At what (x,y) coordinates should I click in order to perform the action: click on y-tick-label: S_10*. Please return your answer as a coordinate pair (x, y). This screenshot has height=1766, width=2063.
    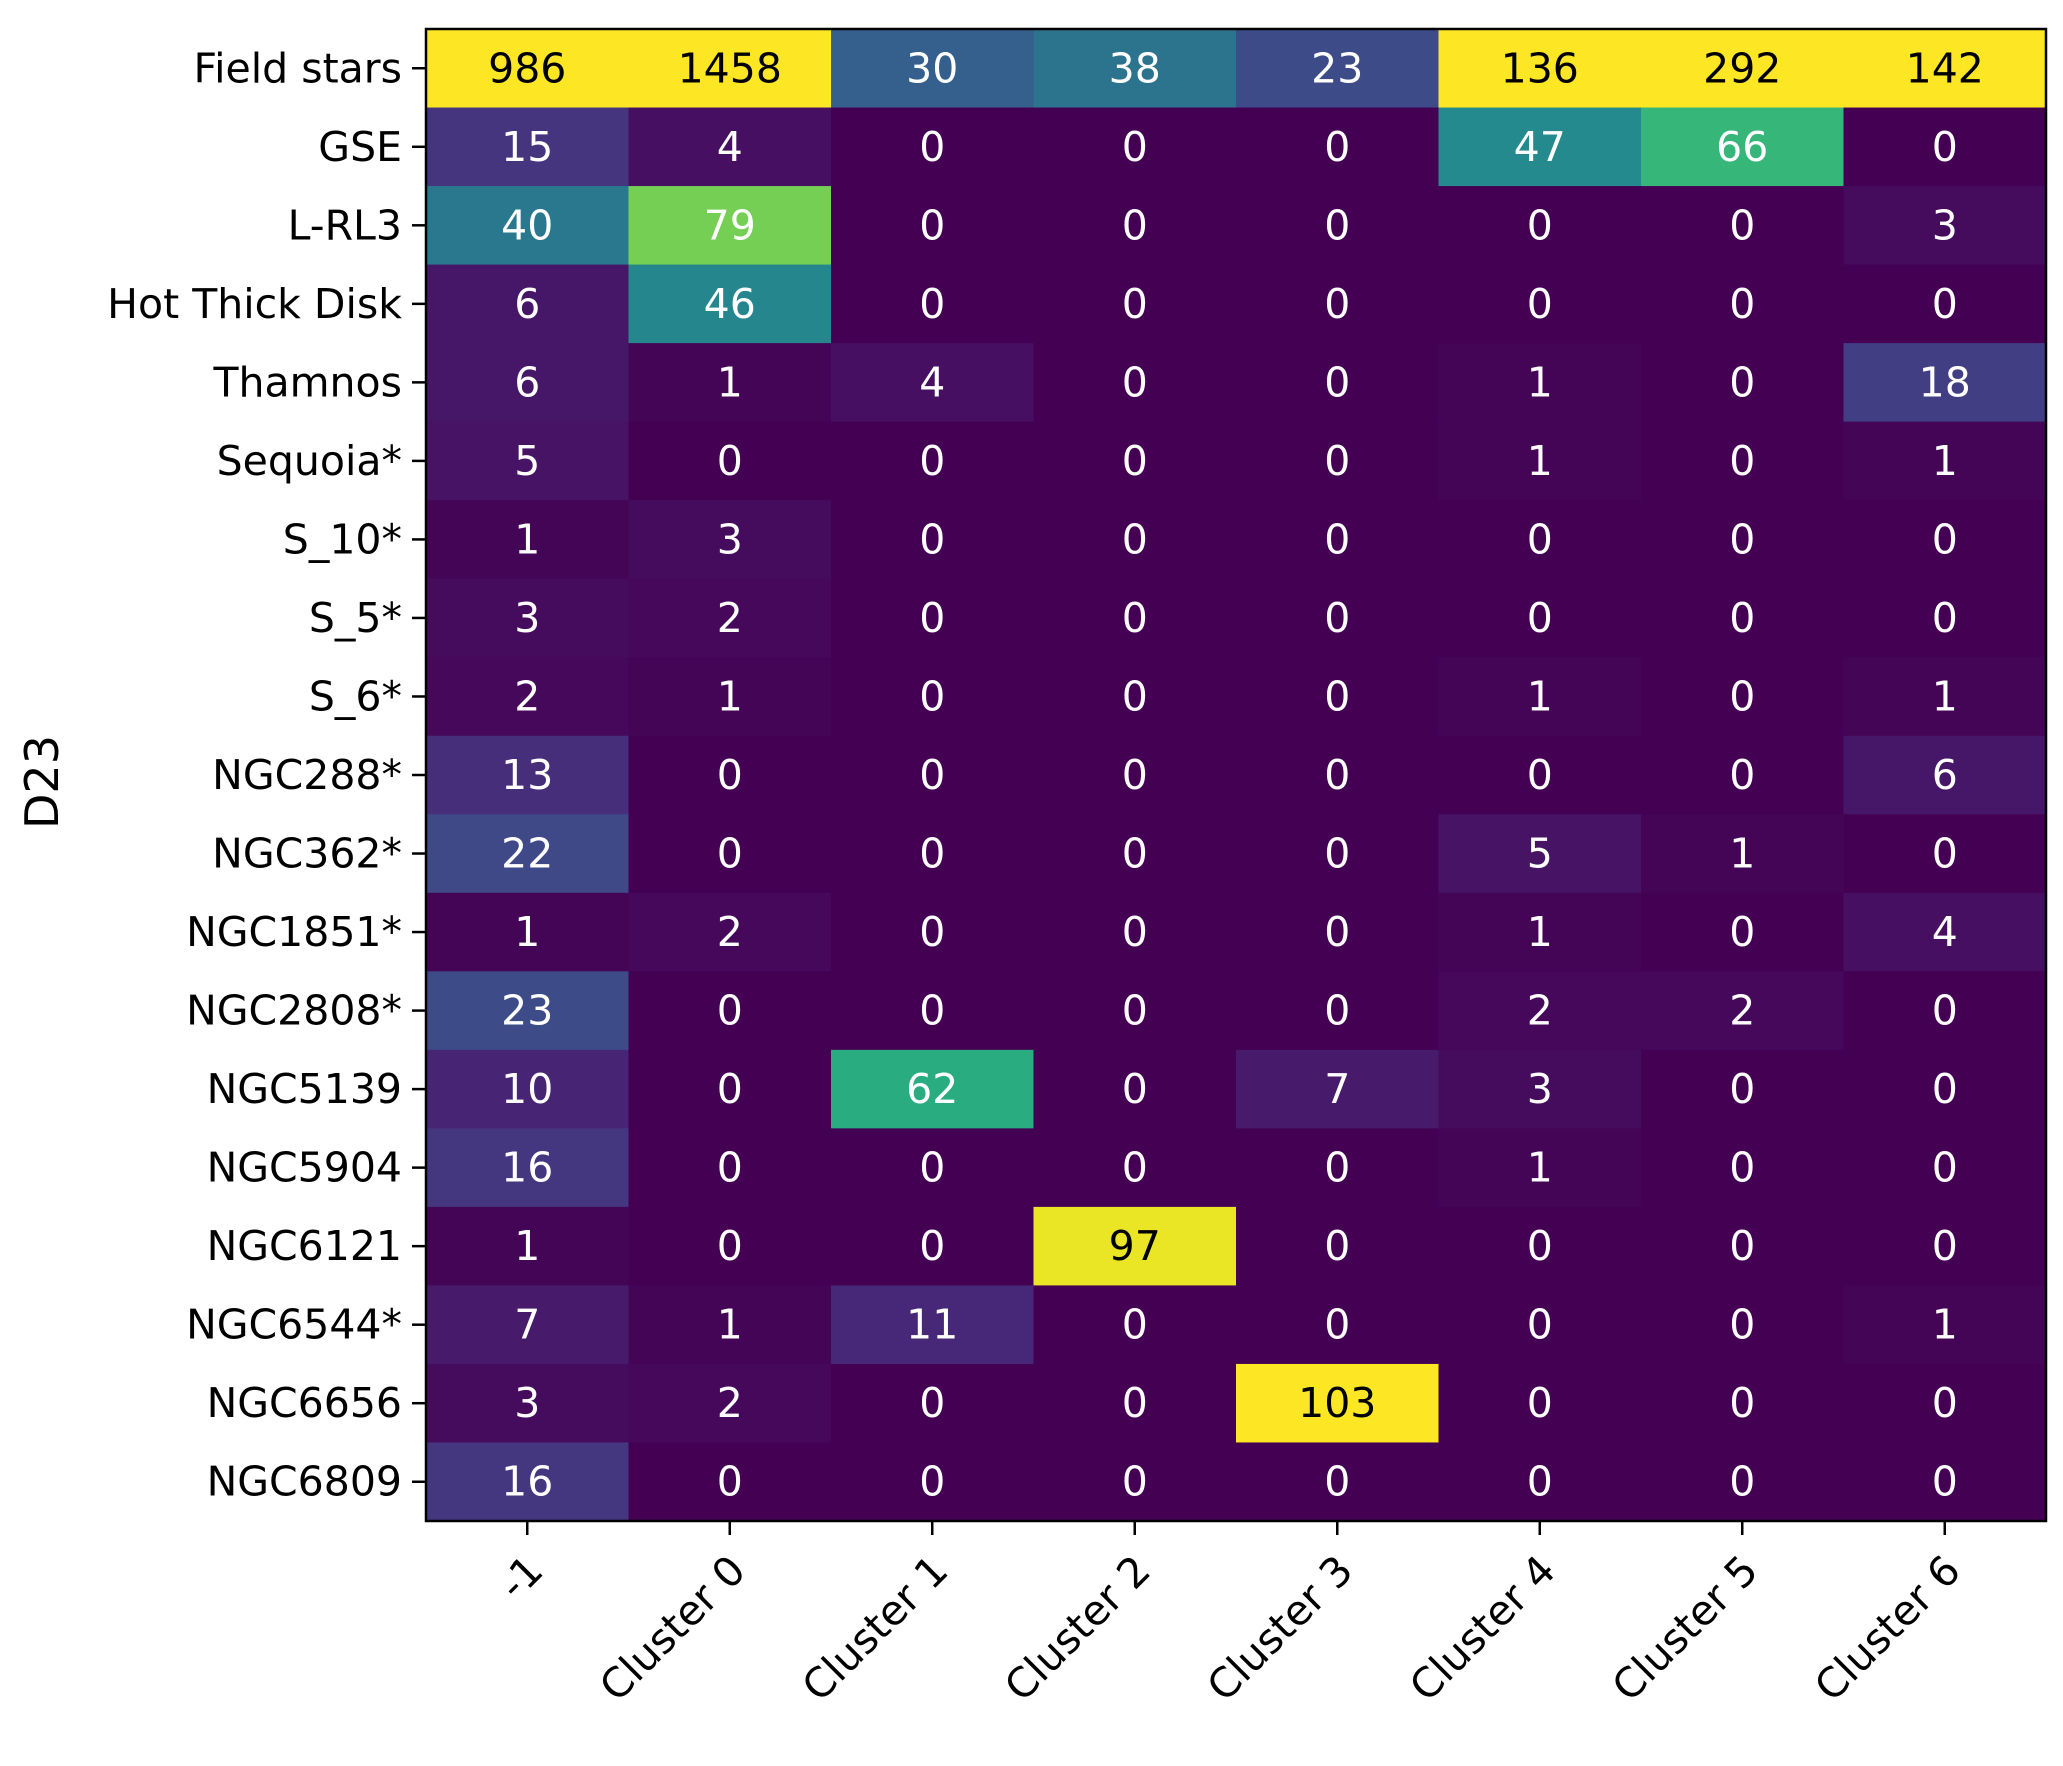
    Looking at the image, I should click on (342, 539).